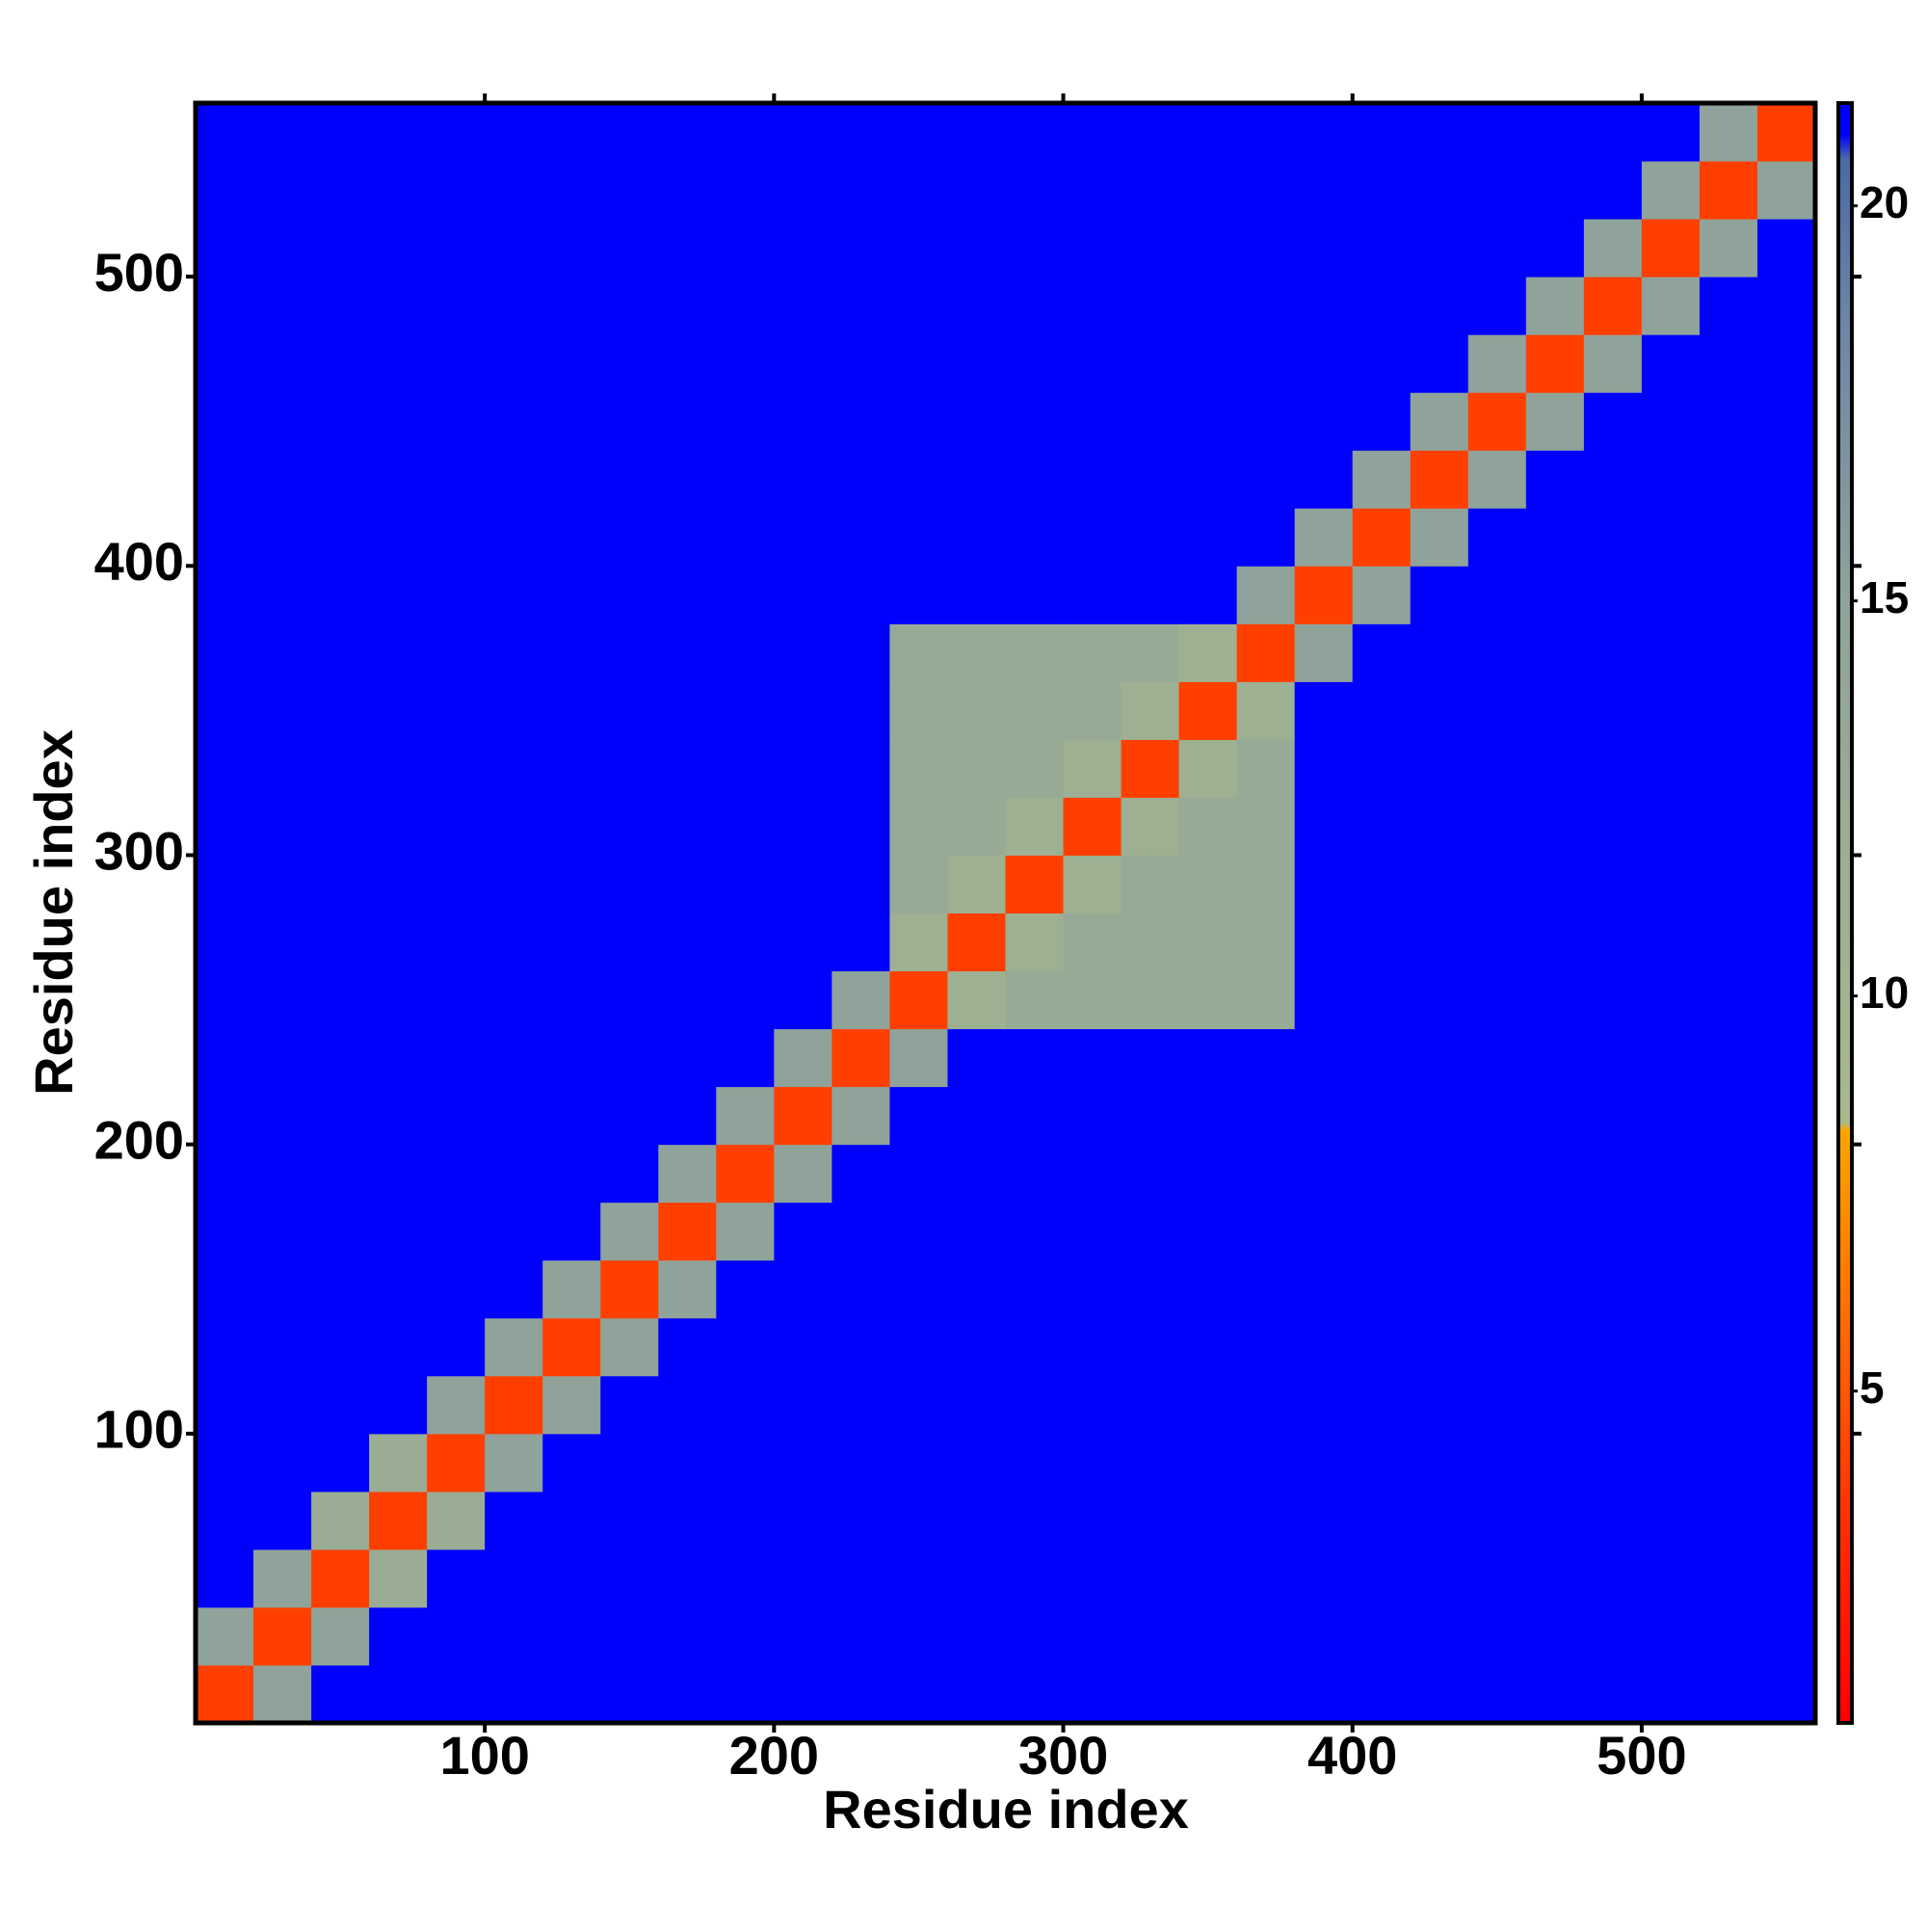 This screenshot has width=1927, height=1932. Describe the element at coordinates (774, 1755) in the screenshot. I see `x-tick-label: 200` at that location.